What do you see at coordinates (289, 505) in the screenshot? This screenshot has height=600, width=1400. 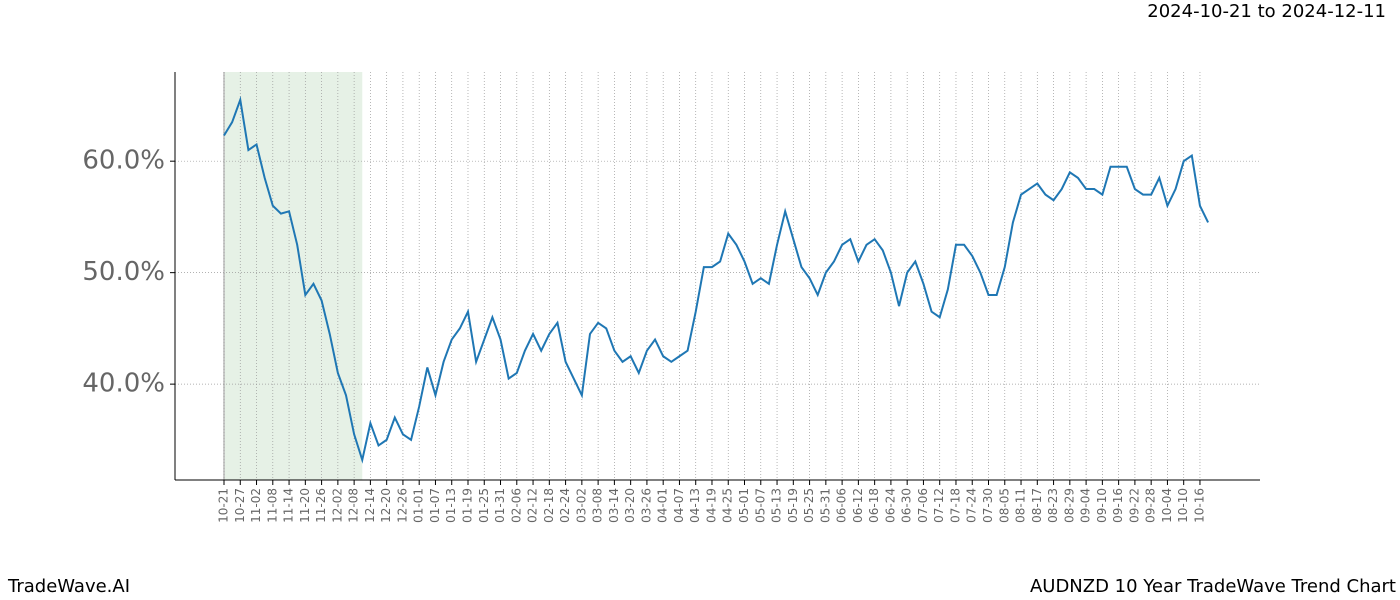 I see `x-tick-label: 11-14` at bounding box center [289, 505].